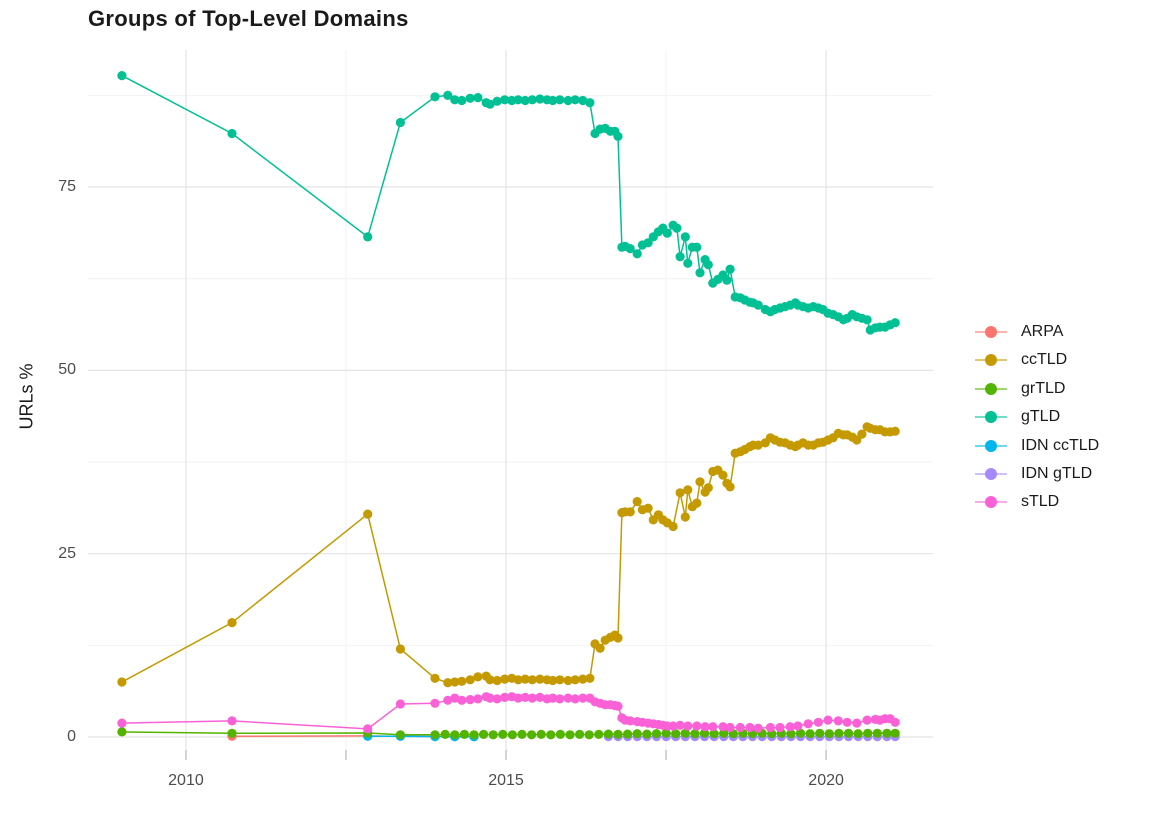  What do you see at coordinates (1044, 360) in the screenshot?
I see `legend-label: ccTLD` at bounding box center [1044, 360].